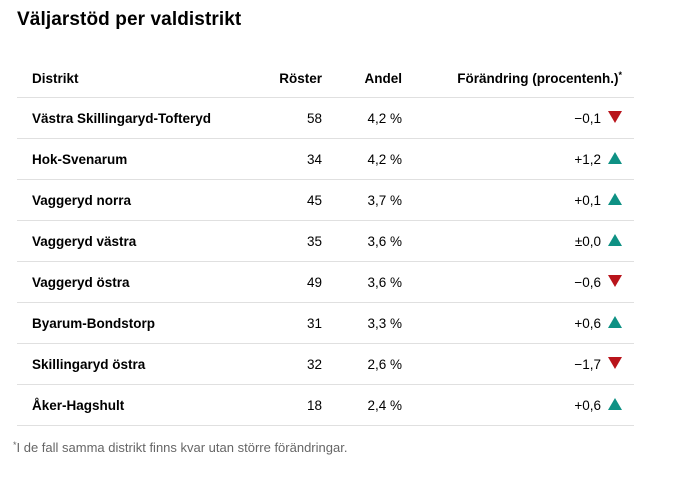 The height and width of the screenshot is (489, 691). Describe the element at coordinates (314, 405) in the screenshot. I see `votes-value: 18` at that location.